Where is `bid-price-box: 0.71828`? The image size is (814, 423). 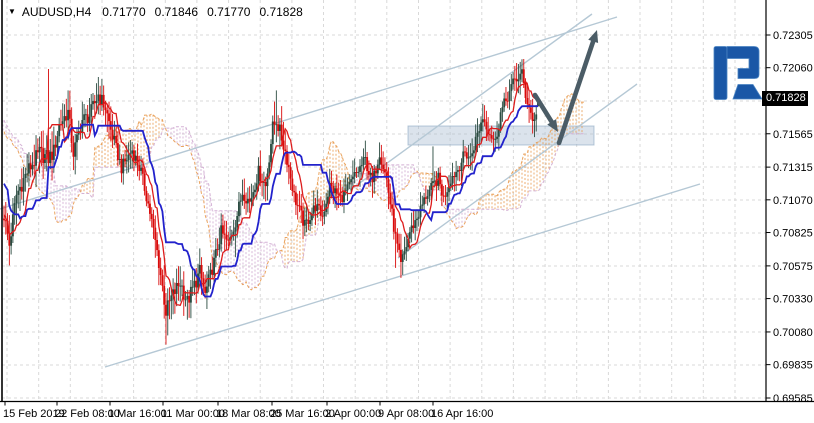 bid-price-box: 0.71828 is located at coordinates (785, 99).